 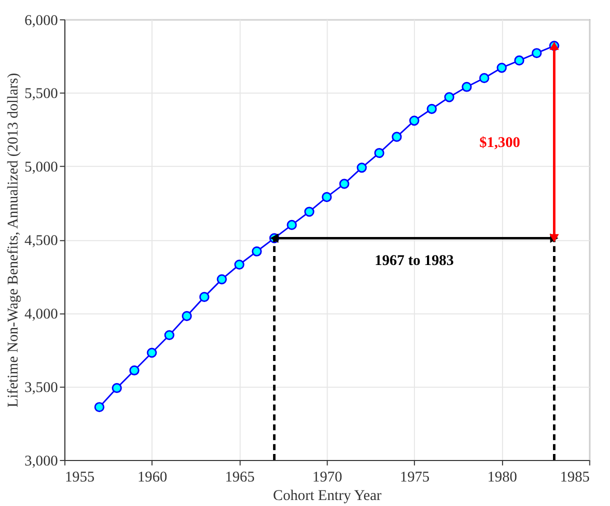 I want to click on y-tick-label: 5,500, so click(x=41, y=94).